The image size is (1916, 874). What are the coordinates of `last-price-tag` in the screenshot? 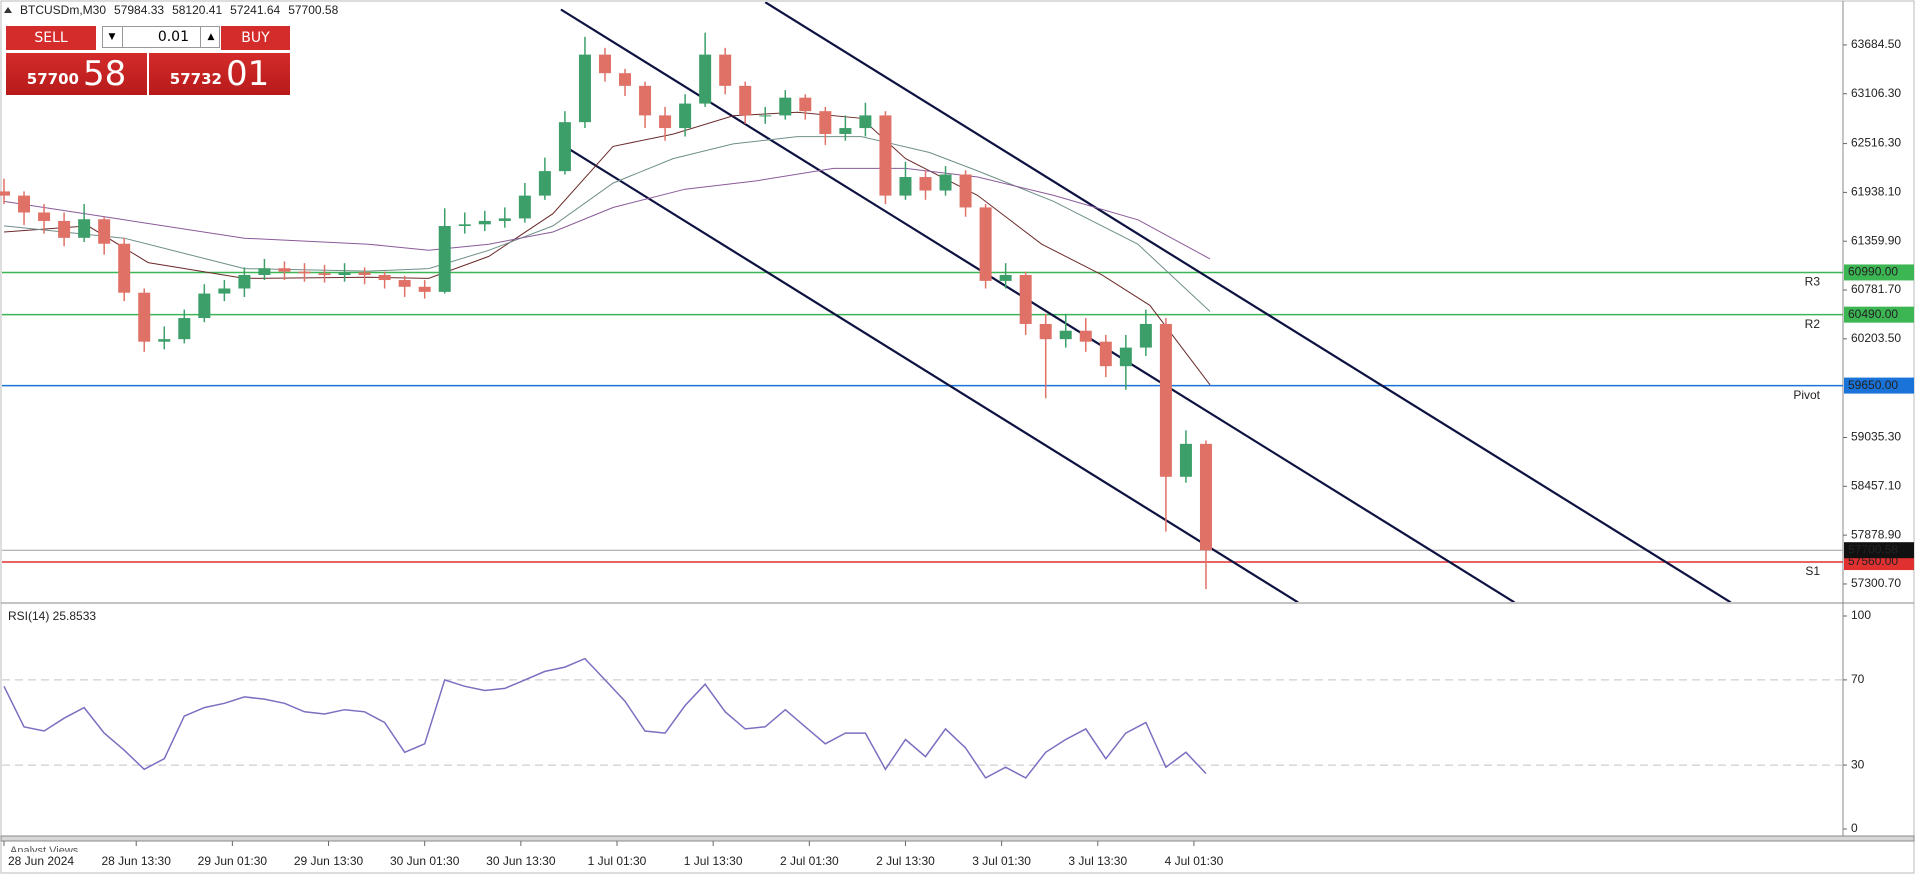 It's located at (1879, 550).